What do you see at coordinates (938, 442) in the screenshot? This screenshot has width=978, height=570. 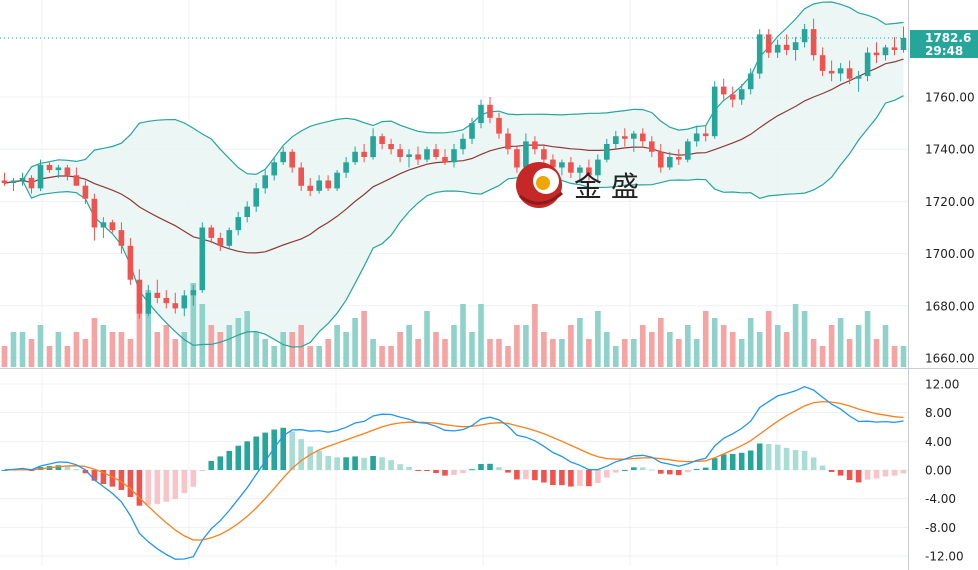 I see `macd-tick-label: 4.00` at bounding box center [938, 442].